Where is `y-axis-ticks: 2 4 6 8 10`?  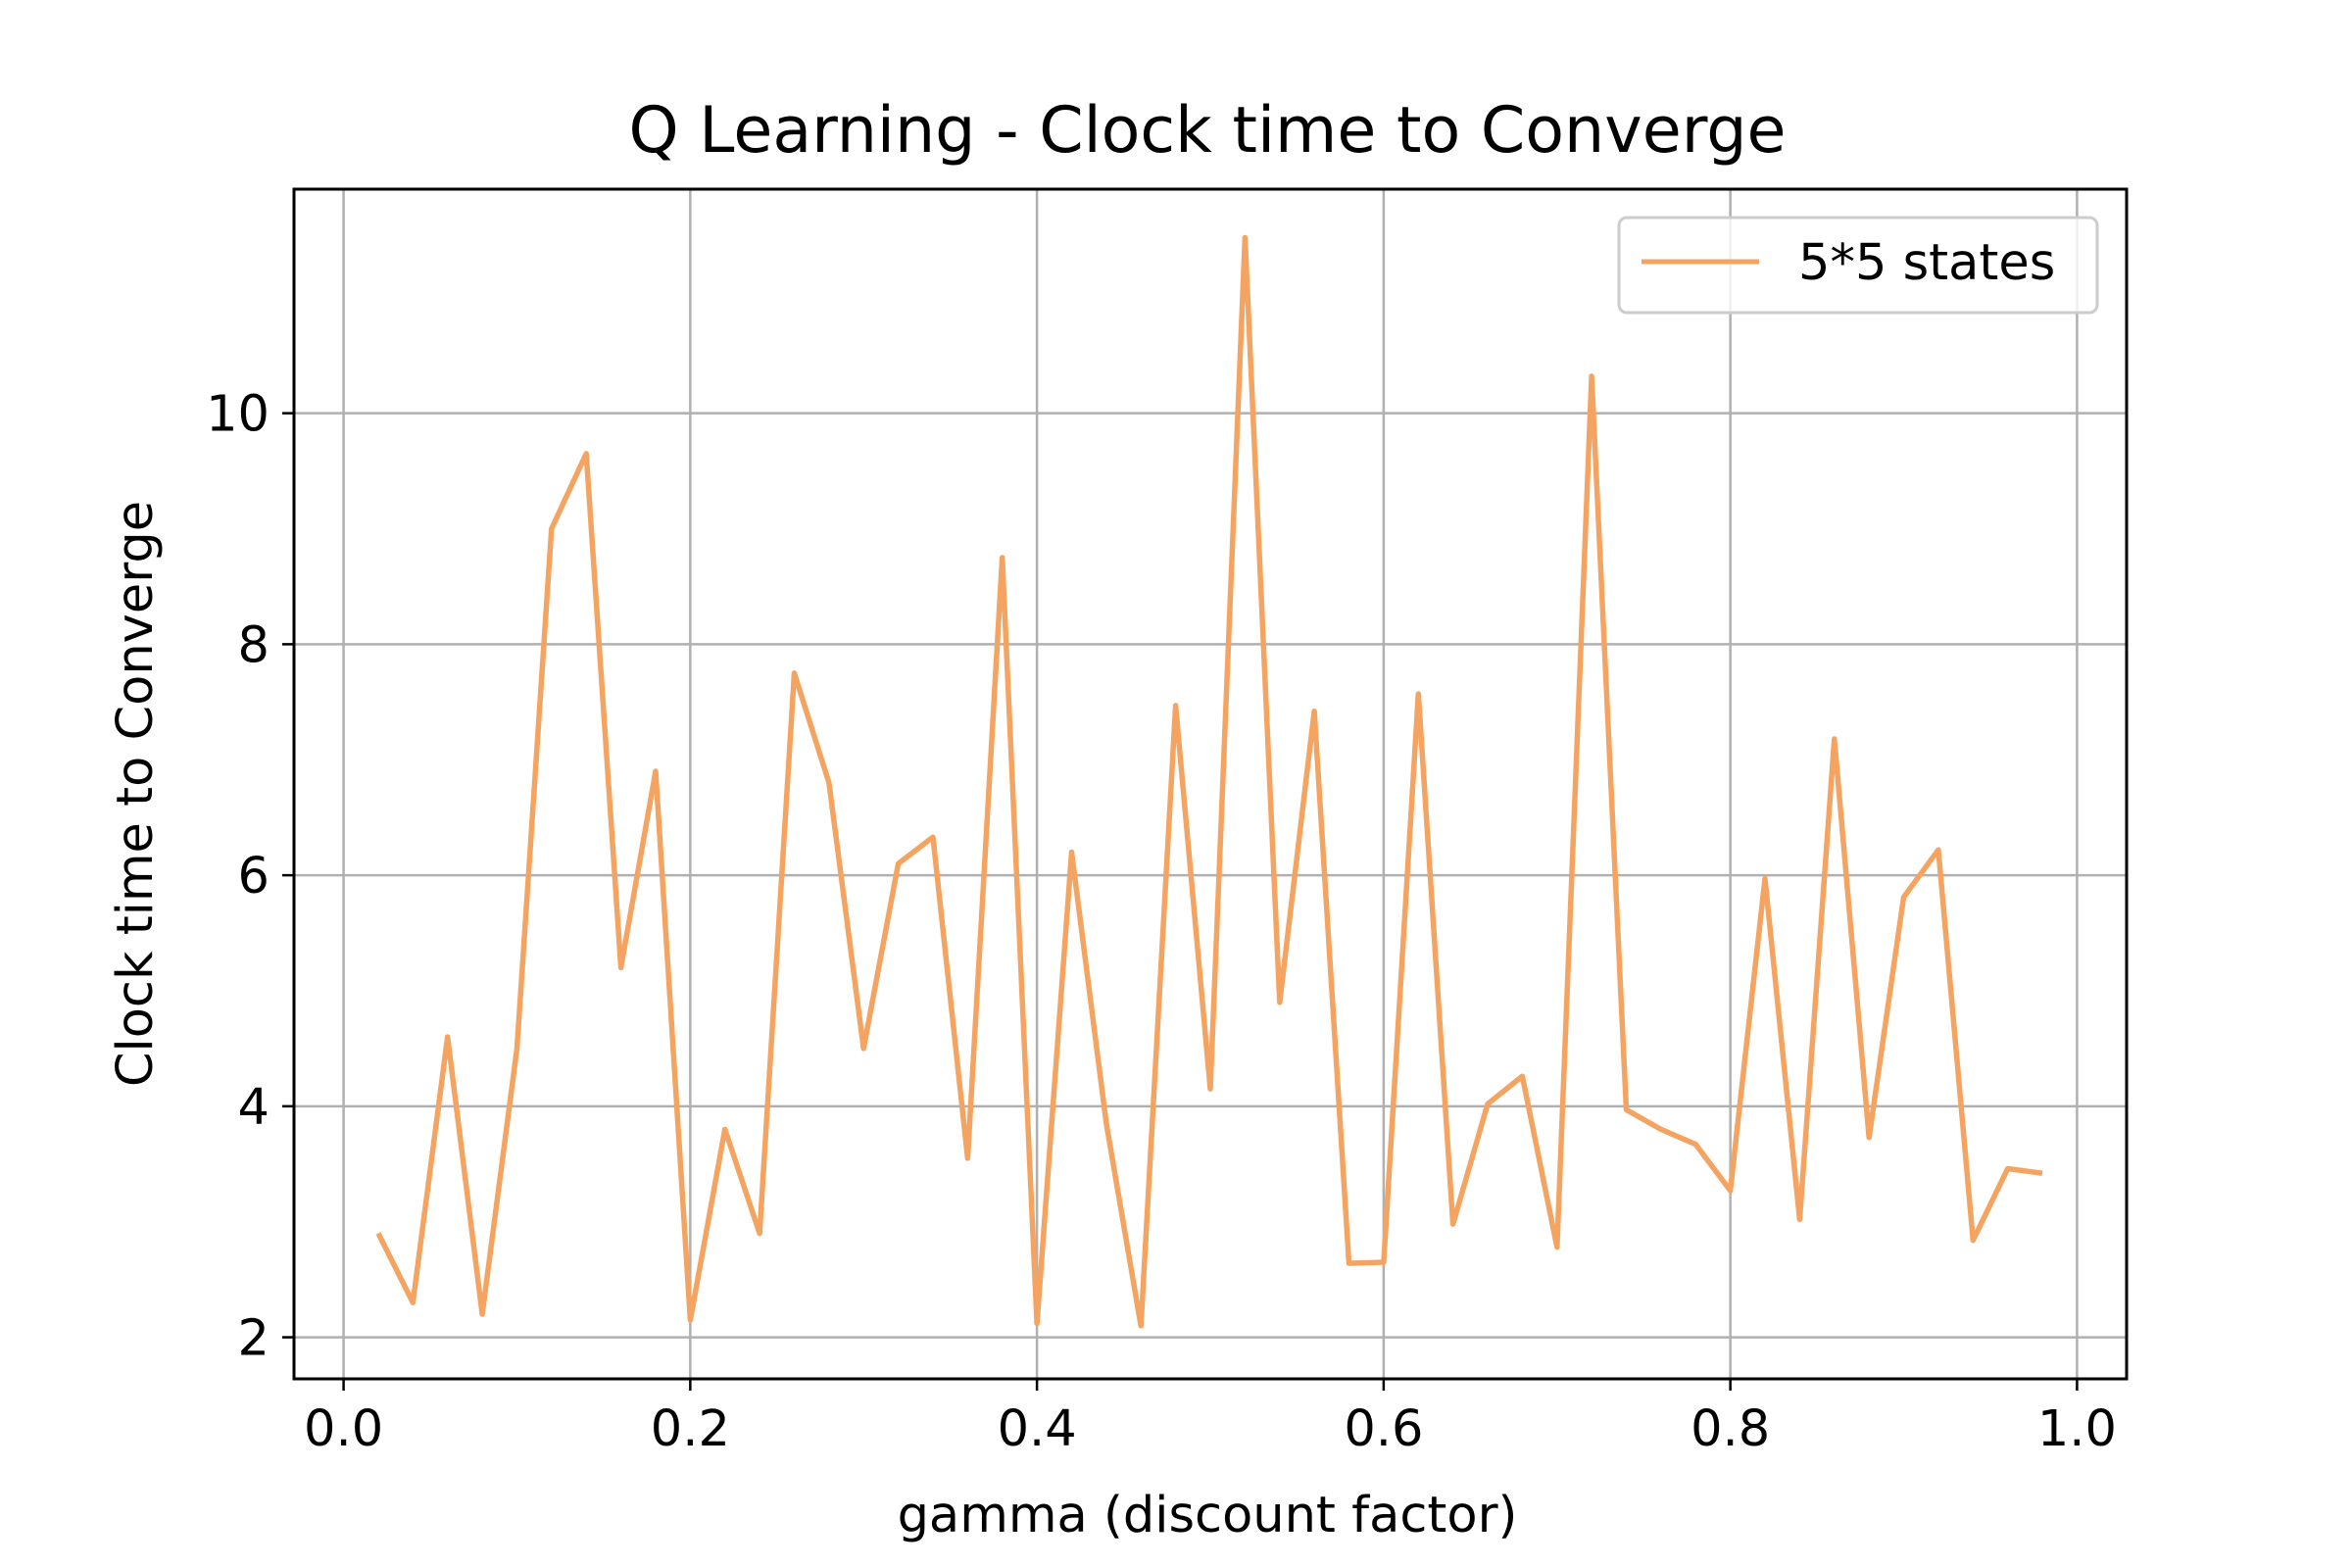
y-axis-ticks: 2 4 6 8 10 is located at coordinates (250, 877).